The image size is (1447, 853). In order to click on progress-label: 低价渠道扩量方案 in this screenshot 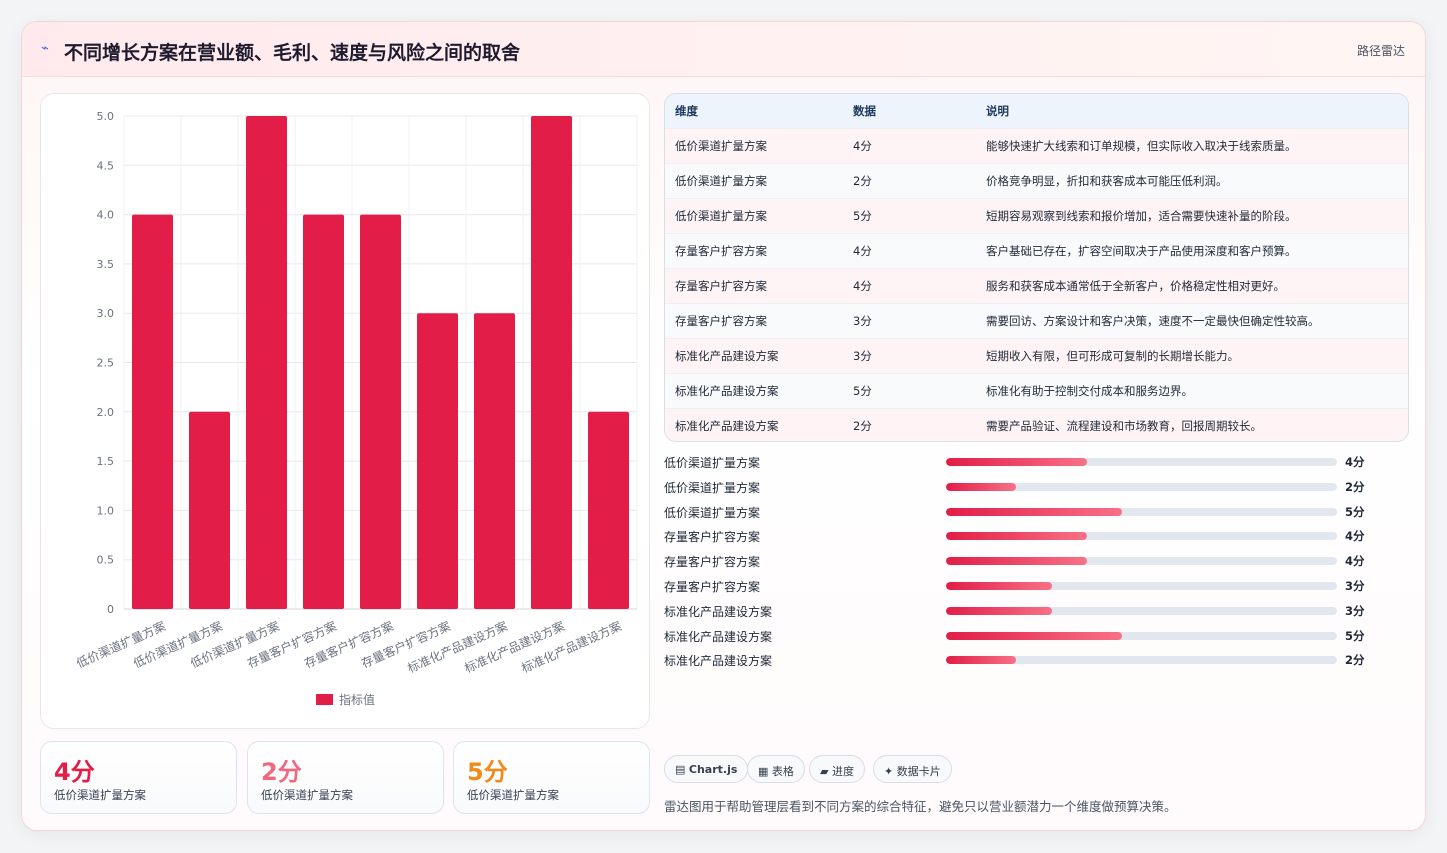, I will do `click(712, 512)`.